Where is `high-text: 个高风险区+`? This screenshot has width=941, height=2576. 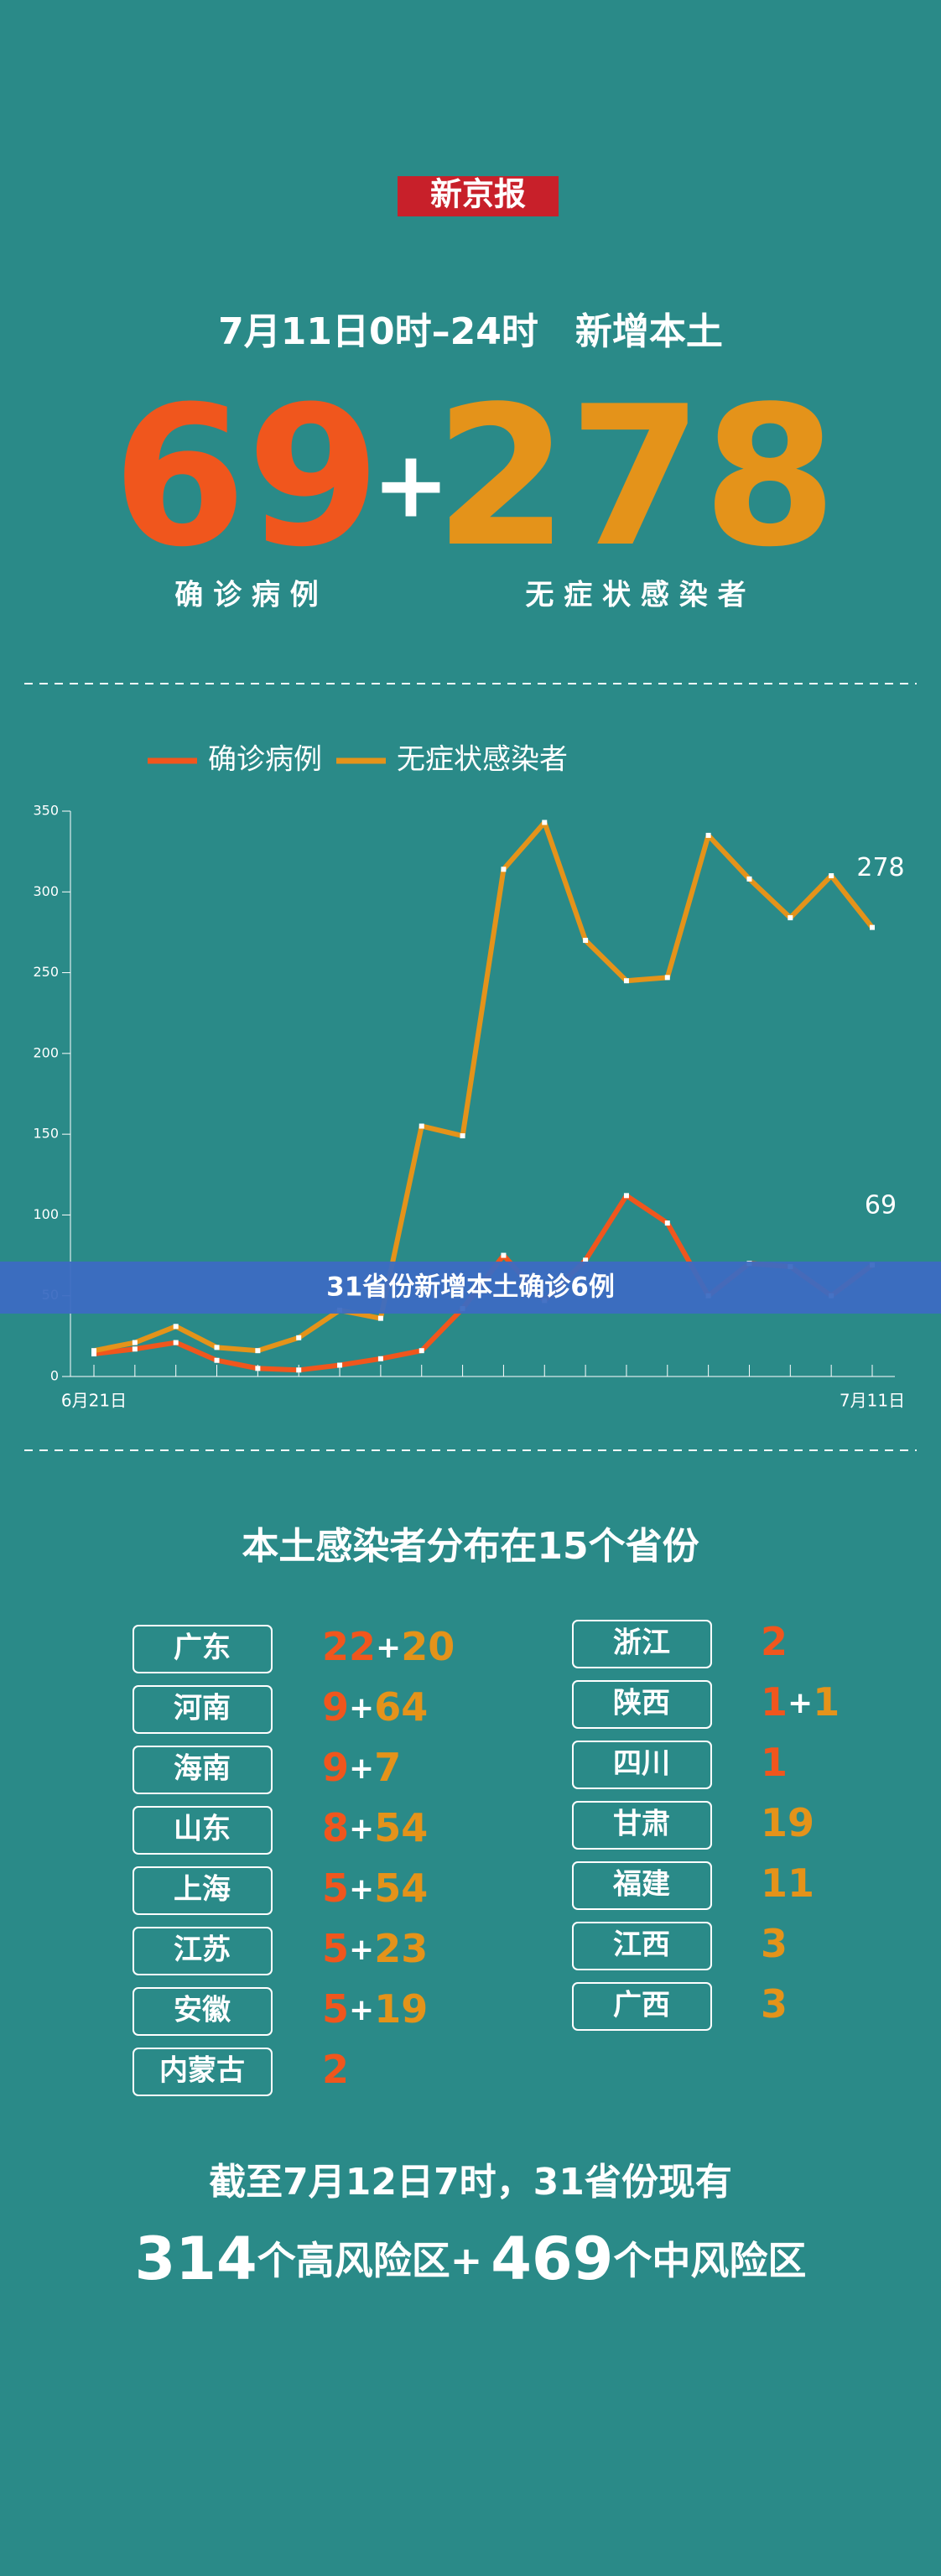
high-text: 个高风险区+ is located at coordinates (370, 2260).